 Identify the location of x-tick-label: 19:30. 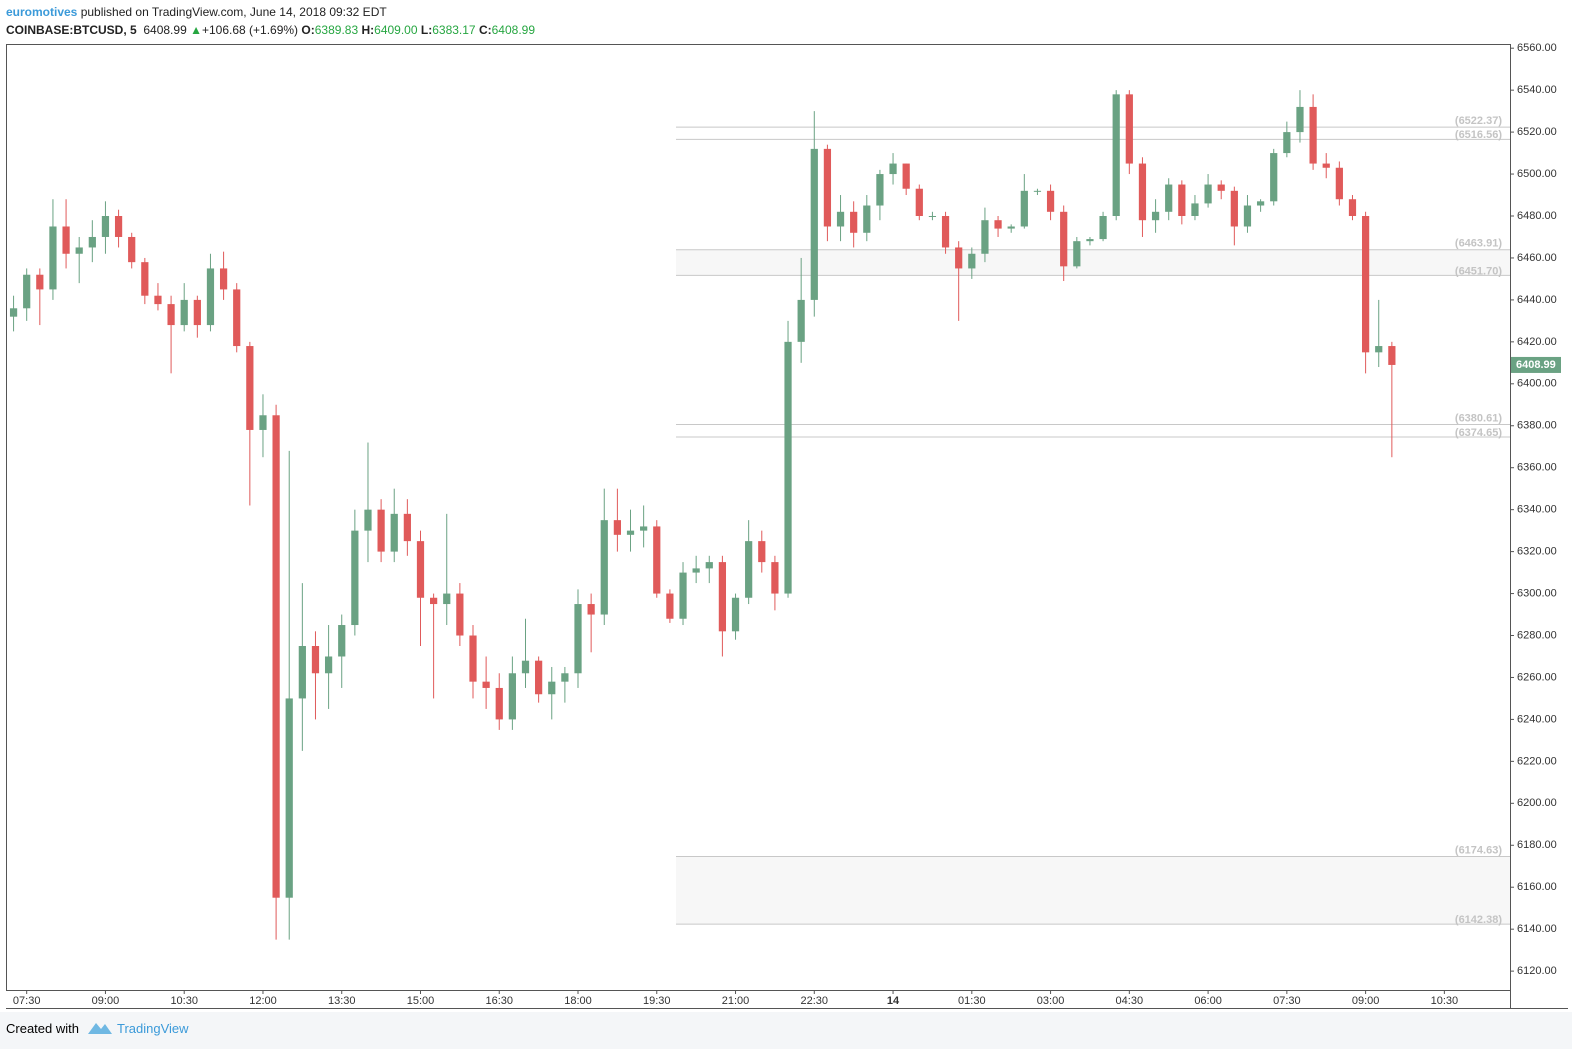
(657, 1001).